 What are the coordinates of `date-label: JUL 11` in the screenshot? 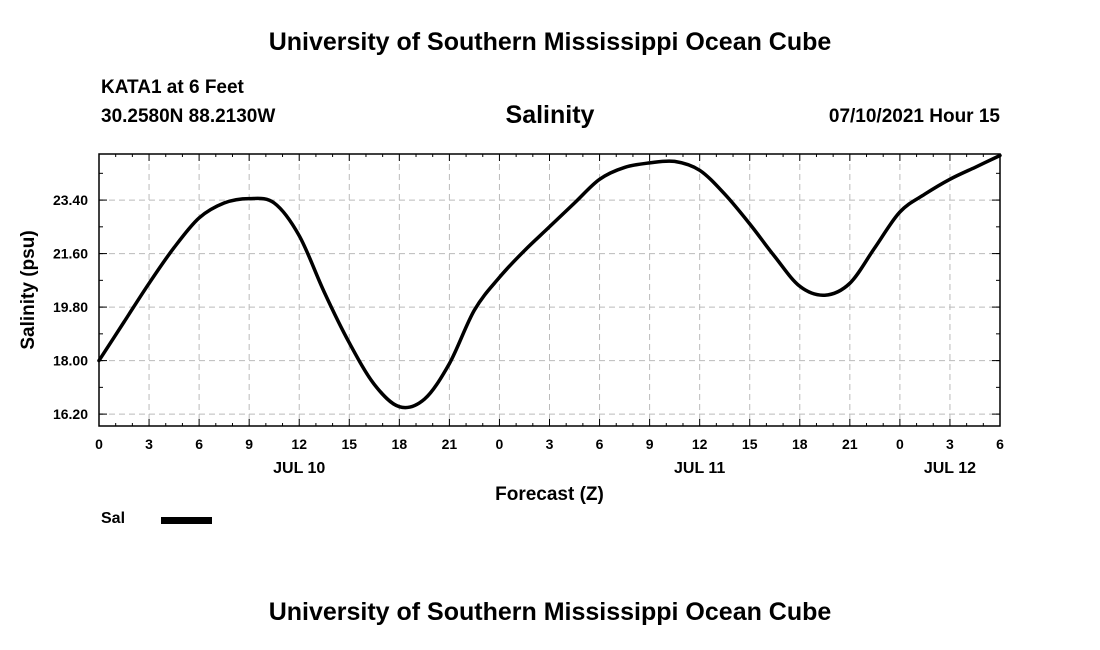 It's located at (699, 468).